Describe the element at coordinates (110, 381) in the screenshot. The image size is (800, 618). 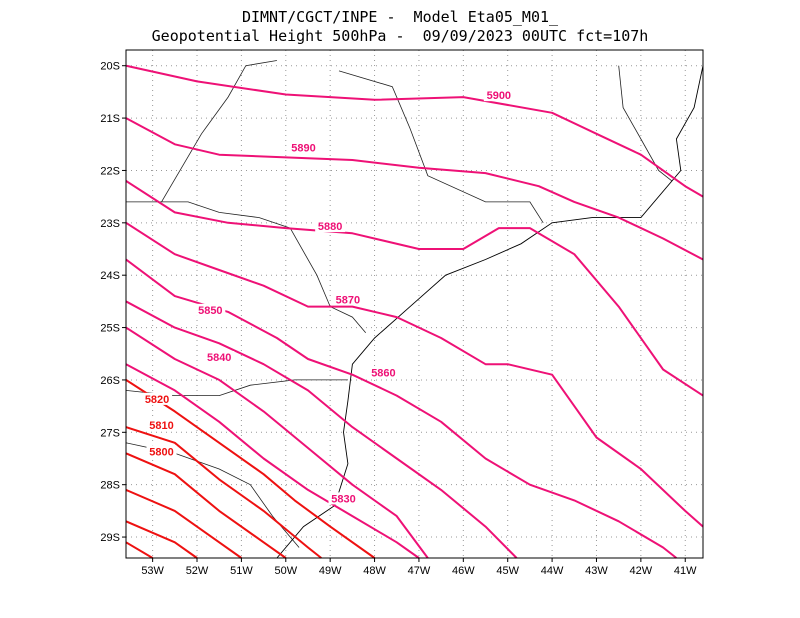
I see `lat-tick-label: 26S` at that location.